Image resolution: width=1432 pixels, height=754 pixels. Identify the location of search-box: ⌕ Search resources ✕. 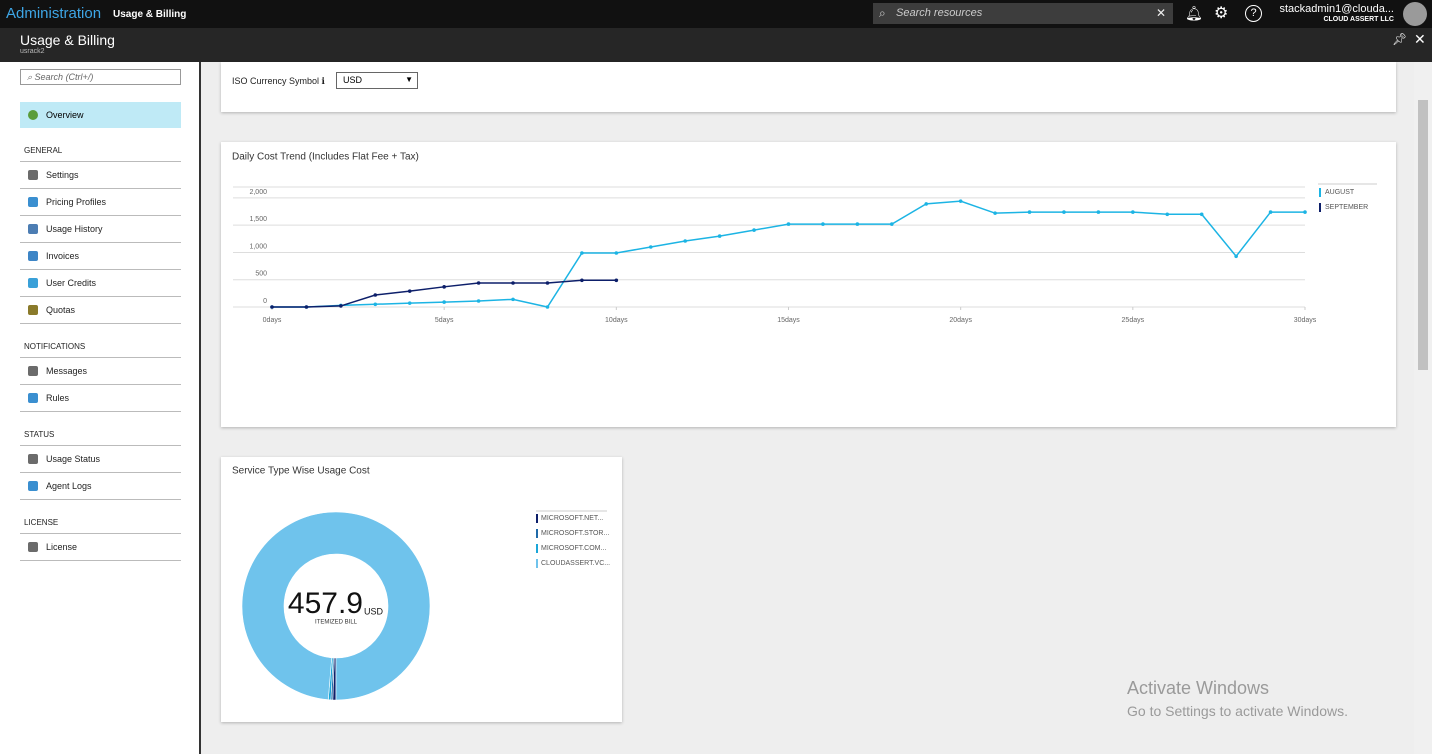
(1023, 13).